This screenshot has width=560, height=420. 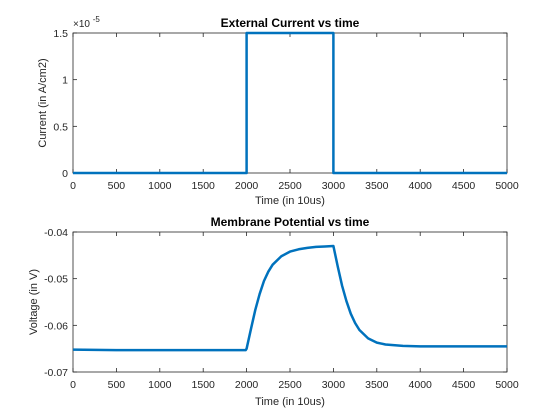 I want to click on voltage-chart-ytick-label: -0.06, so click(x=56, y=326).